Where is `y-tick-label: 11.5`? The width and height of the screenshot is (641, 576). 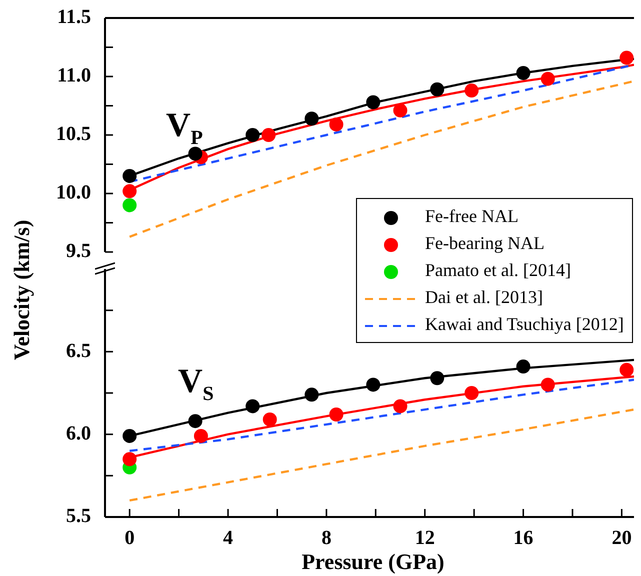 y-tick-label: 11.5 is located at coordinates (74, 17).